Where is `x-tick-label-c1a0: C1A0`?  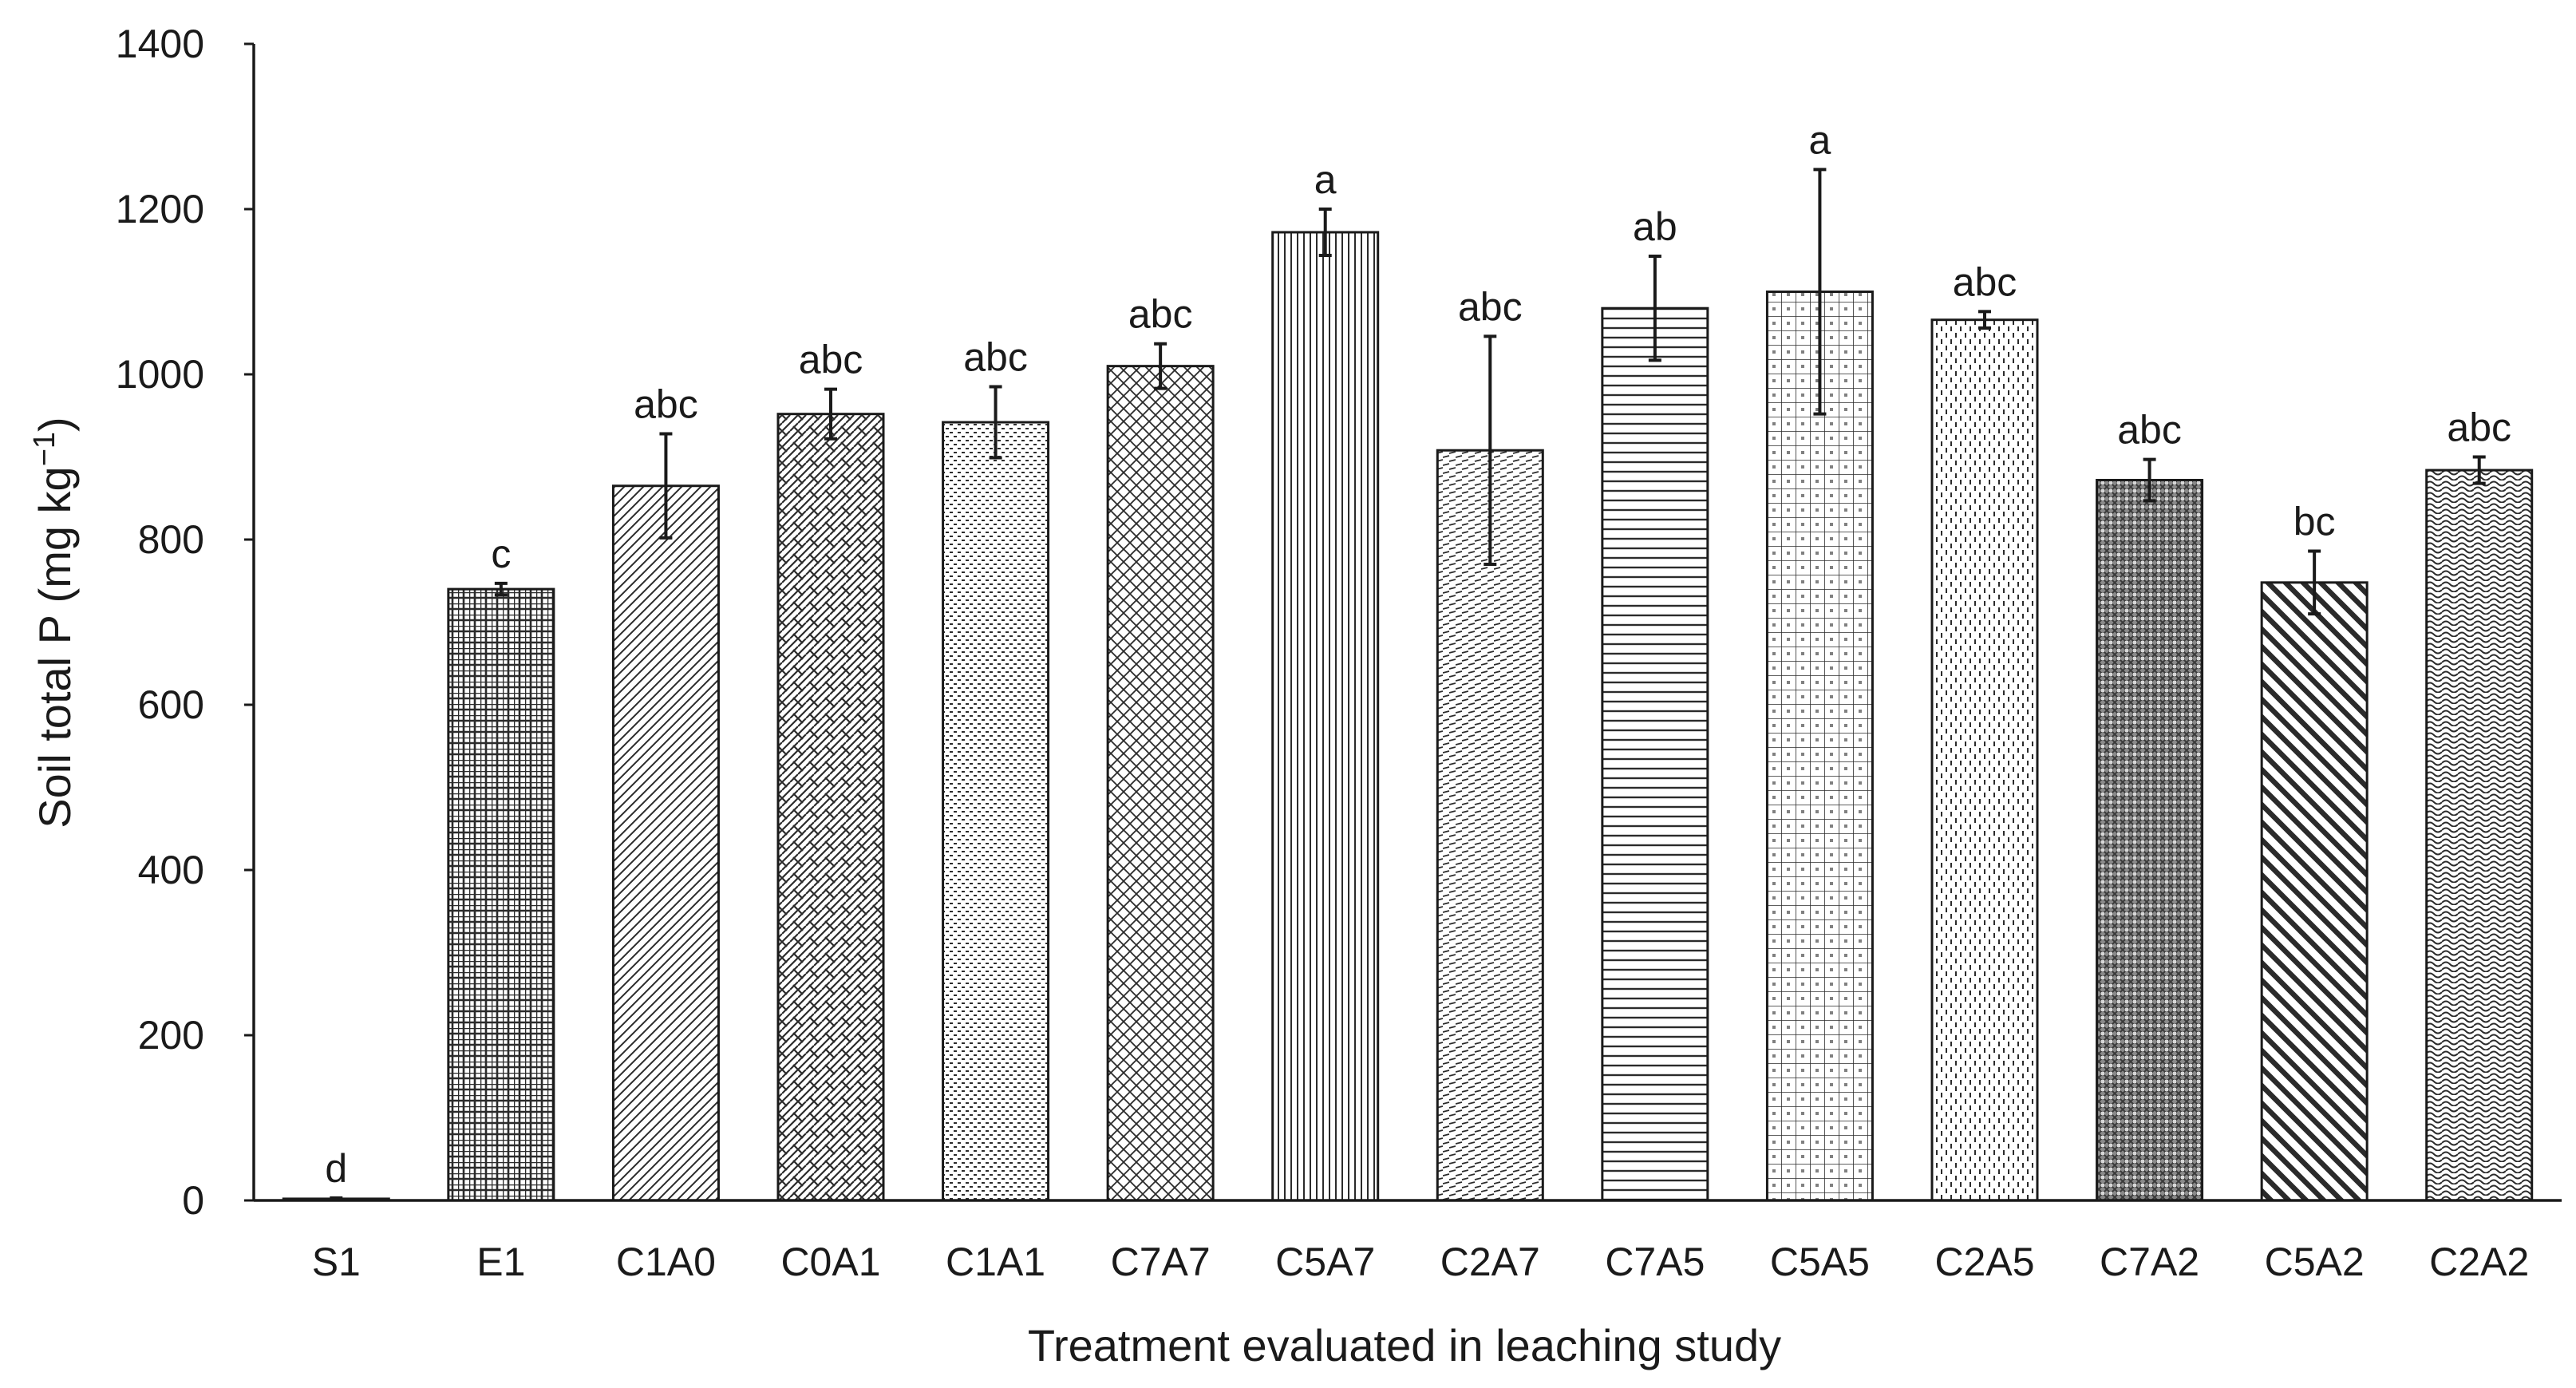
x-tick-label-c1a0: C1A0 is located at coordinates (666, 1262).